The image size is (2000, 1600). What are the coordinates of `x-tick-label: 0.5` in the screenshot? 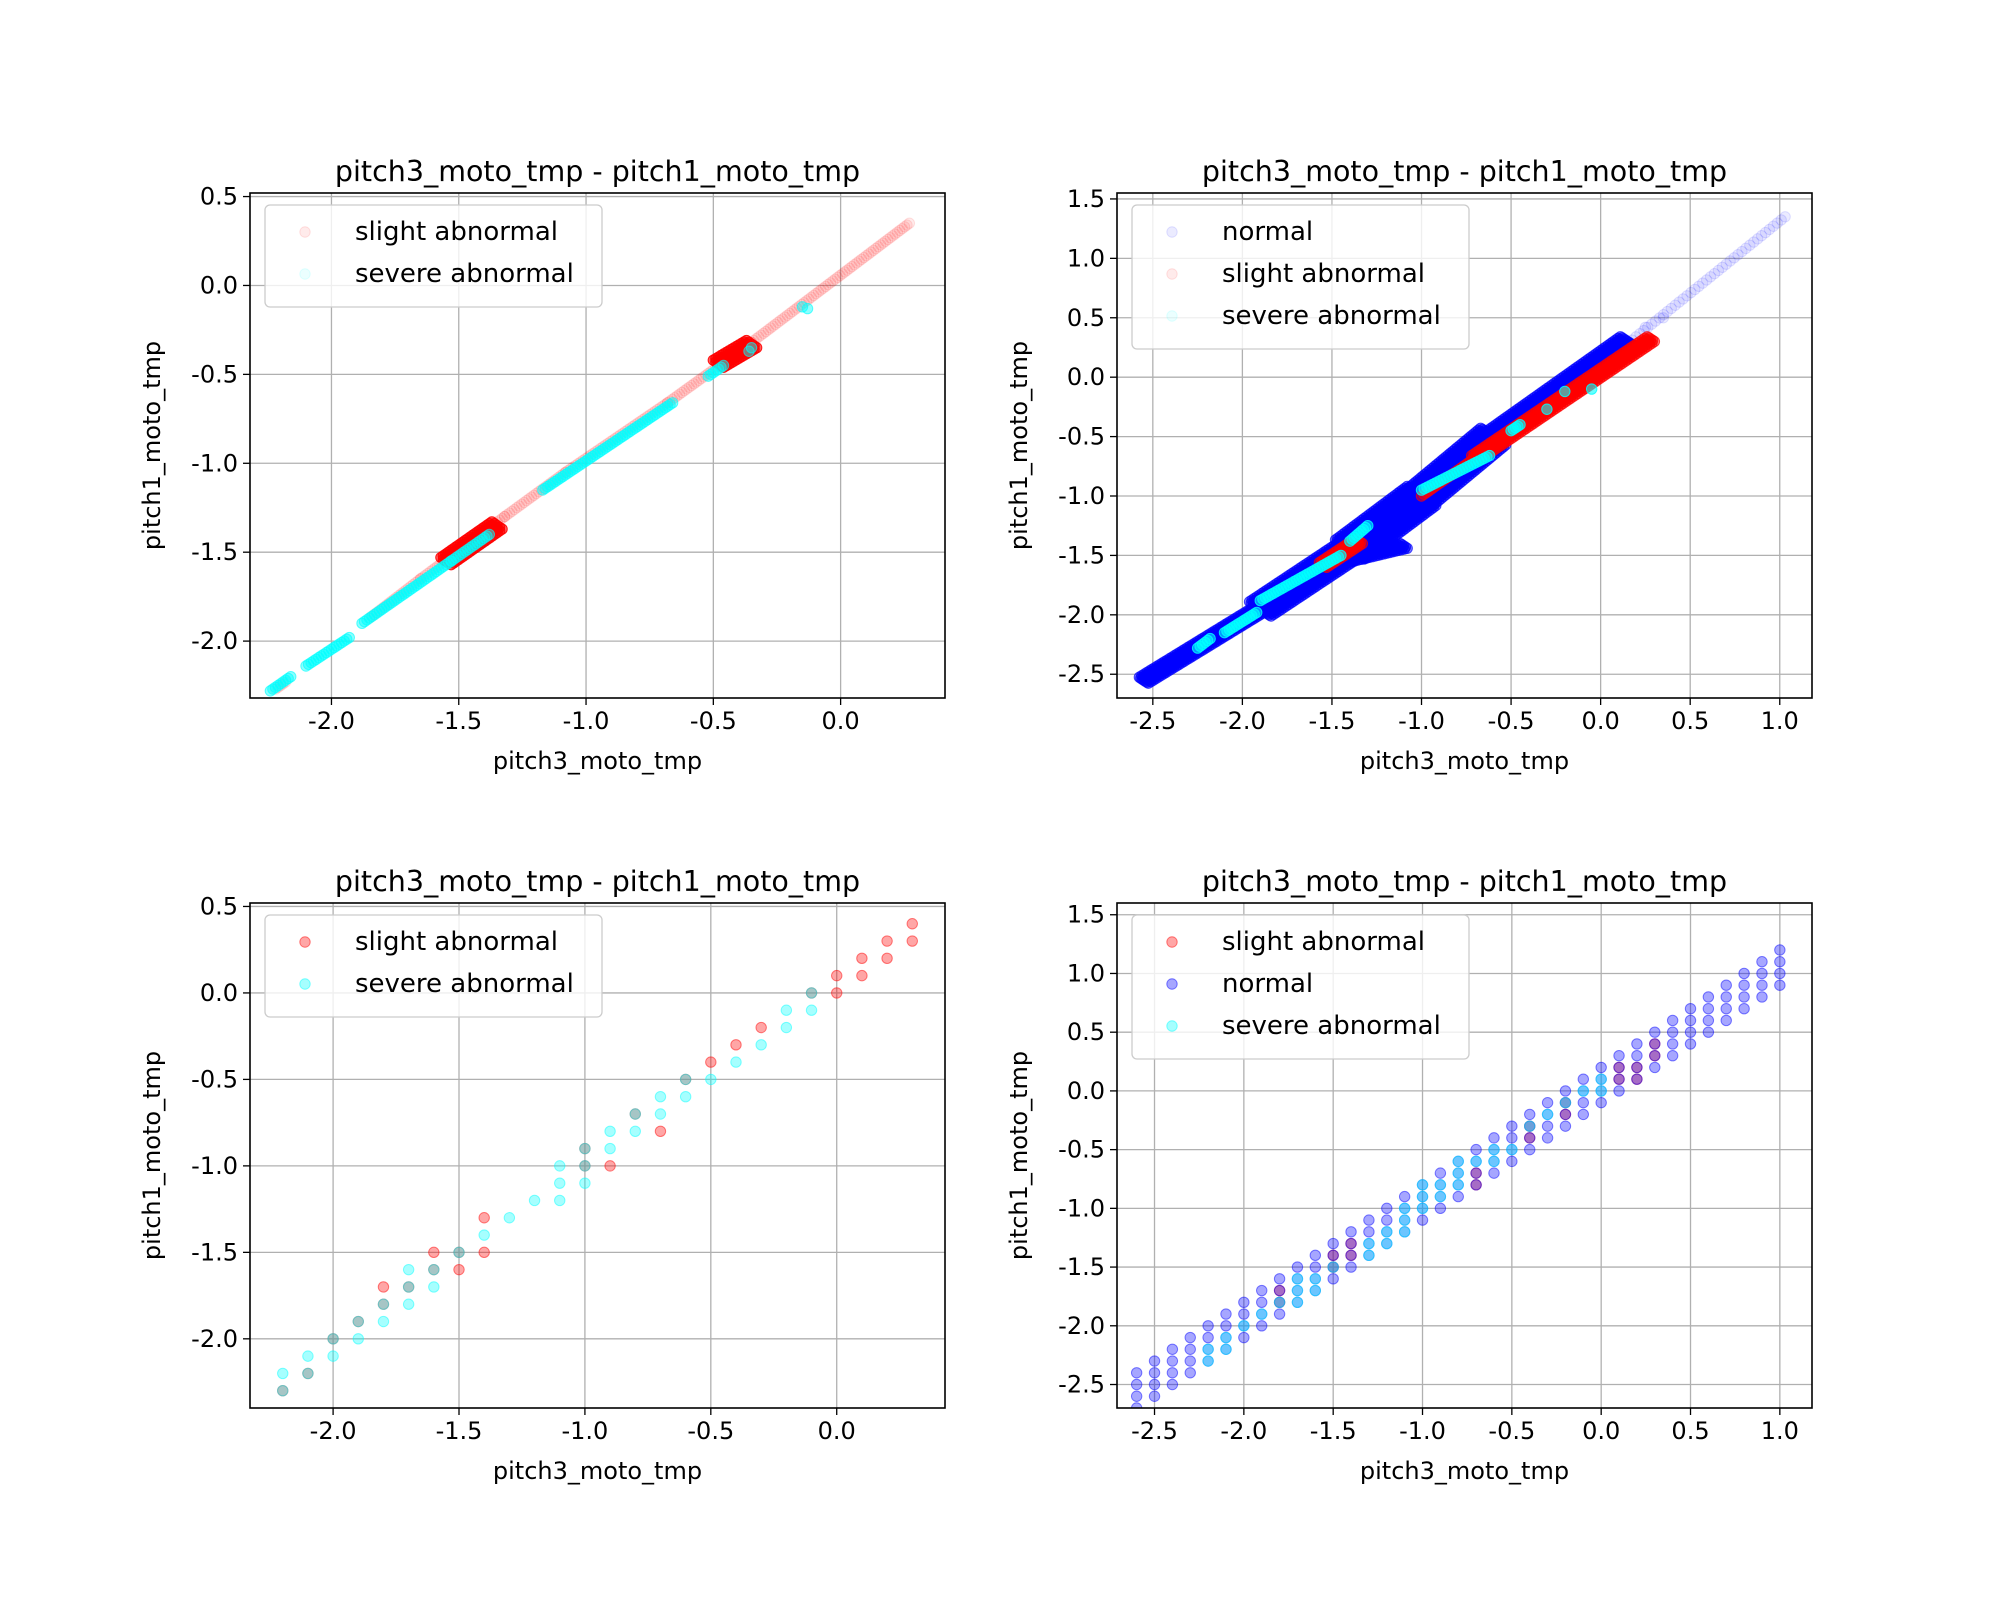 It's located at (1690, 721).